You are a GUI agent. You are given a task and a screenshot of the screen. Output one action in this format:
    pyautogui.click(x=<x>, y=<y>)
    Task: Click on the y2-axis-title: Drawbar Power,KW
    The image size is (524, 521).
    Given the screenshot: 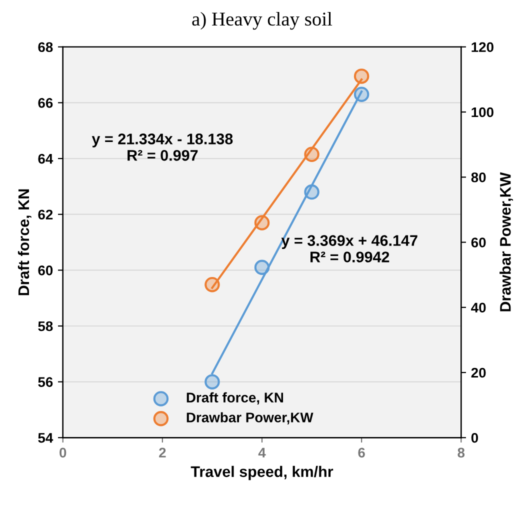 What is the action you would take?
    pyautogui.click(x=507, y=242)
    